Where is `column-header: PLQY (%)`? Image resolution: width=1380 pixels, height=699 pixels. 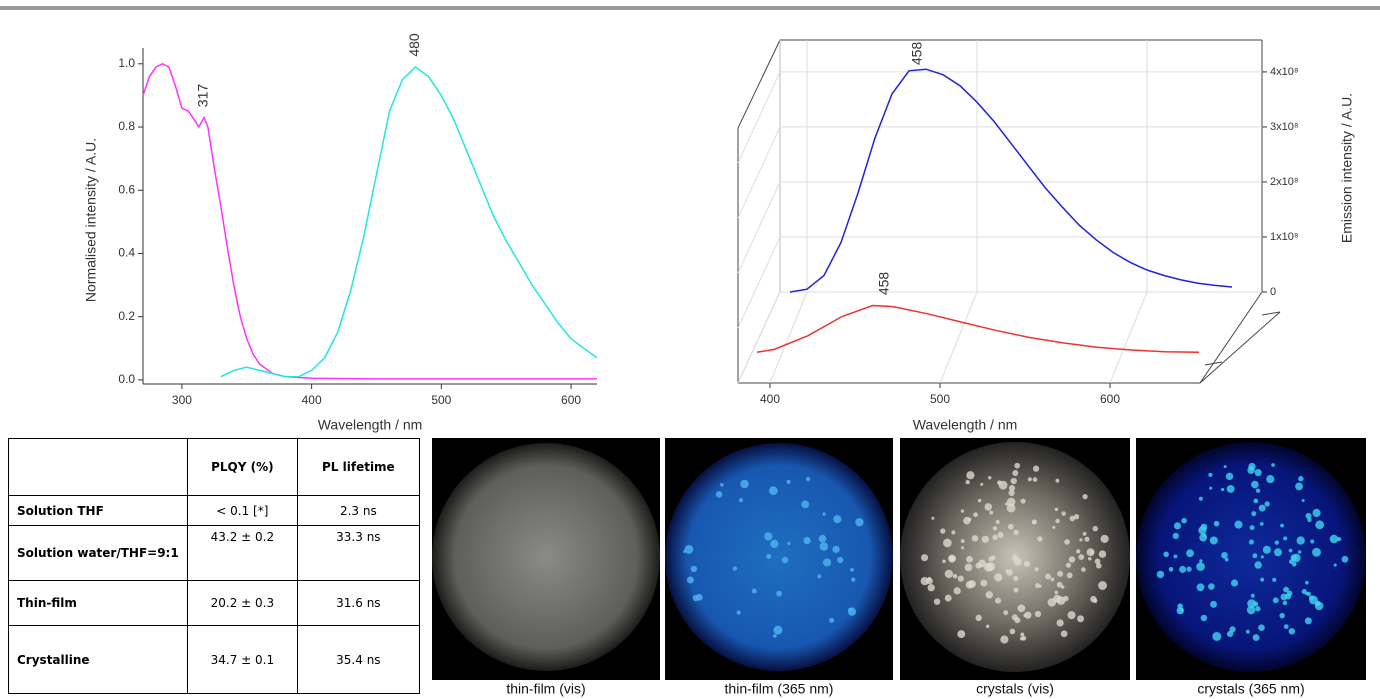
column-header: PLQY (%) is located at coordinates (242, 467).